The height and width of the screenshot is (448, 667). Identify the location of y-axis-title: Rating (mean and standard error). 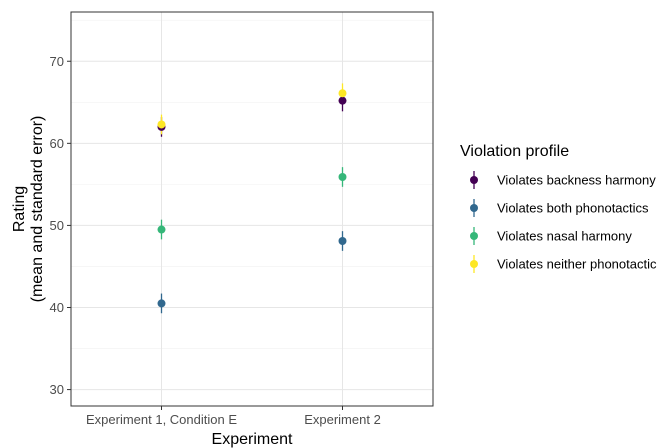
(28, 209).